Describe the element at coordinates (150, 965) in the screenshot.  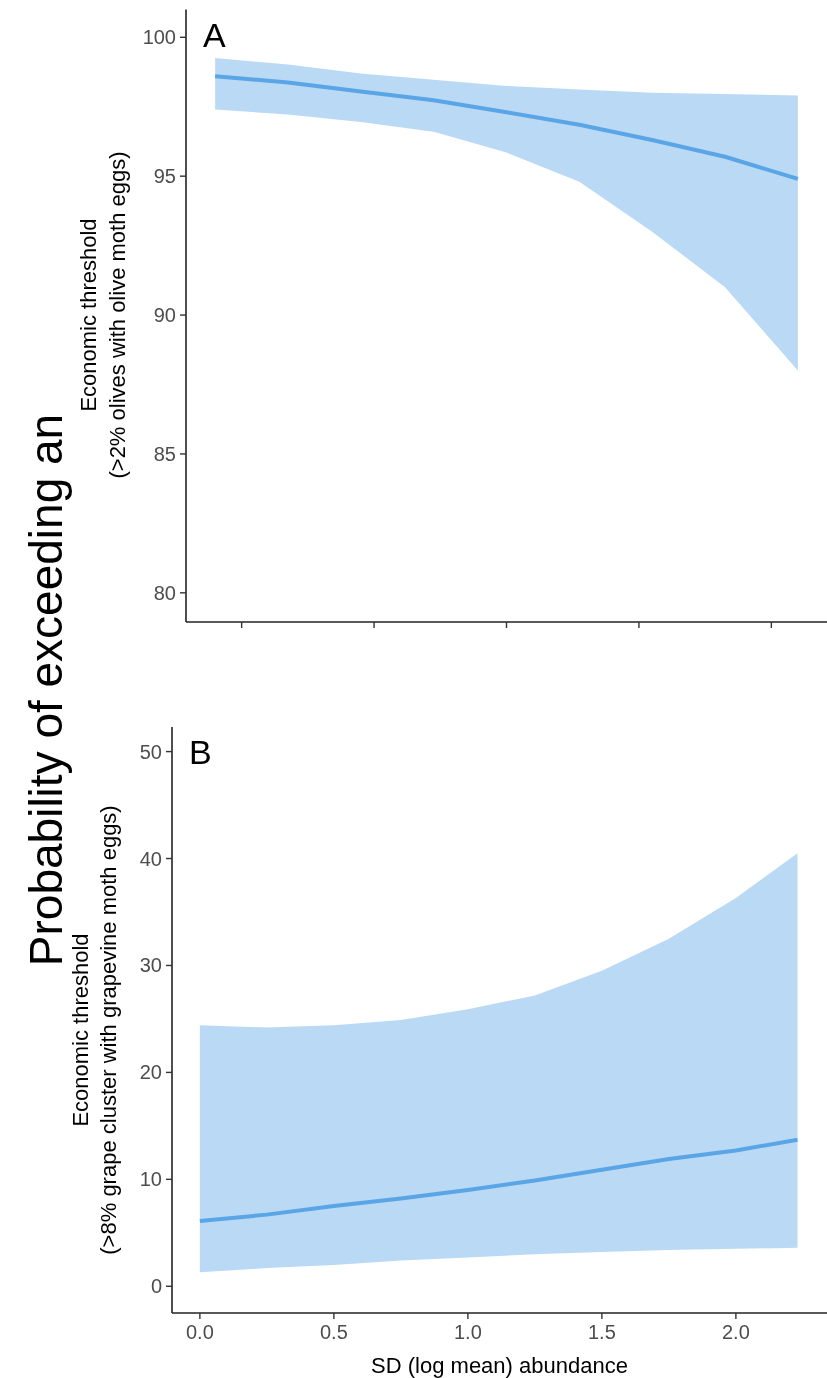
I see `y-tick-label: 30` at that location.